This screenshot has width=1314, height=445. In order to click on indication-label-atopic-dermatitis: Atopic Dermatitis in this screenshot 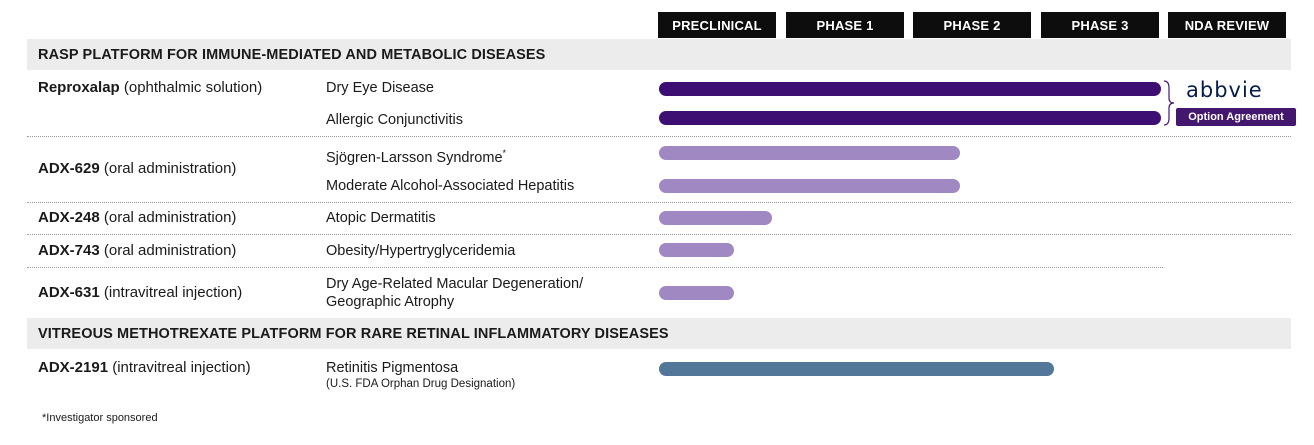, I will do `click(381, 218)`.